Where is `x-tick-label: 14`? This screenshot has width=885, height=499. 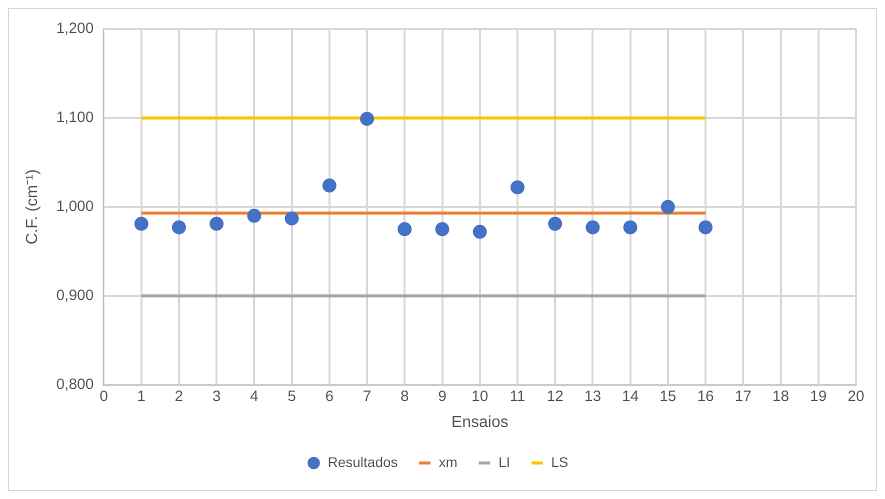
x-tick-label: 14 is located at coordinates (630, 396).